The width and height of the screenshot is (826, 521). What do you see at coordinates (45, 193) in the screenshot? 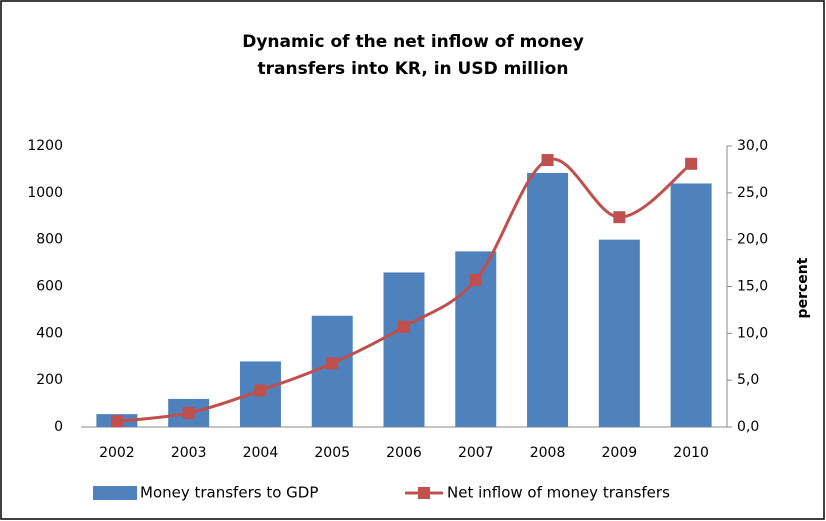
I see `y-tick-label: 1000` at bounding box center [45, 193].